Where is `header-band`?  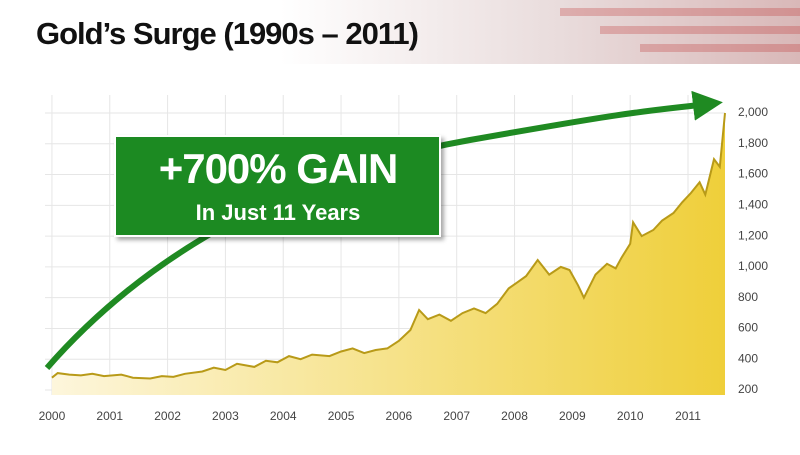 header-band is located at coordinates (400, 32).